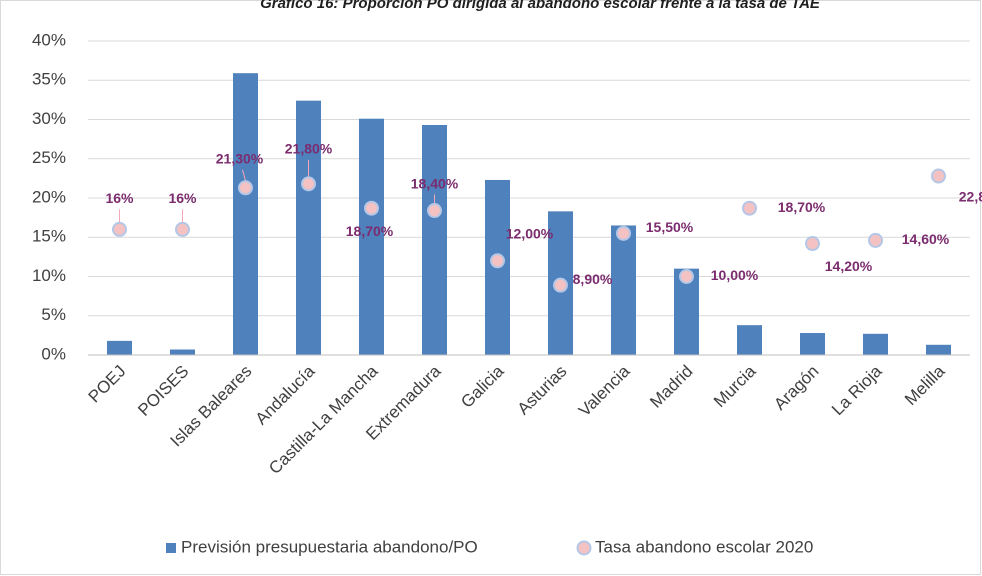 This screenshot has height=576, width=982. I want to click on data-label: 15,50%, so click(670, 227).